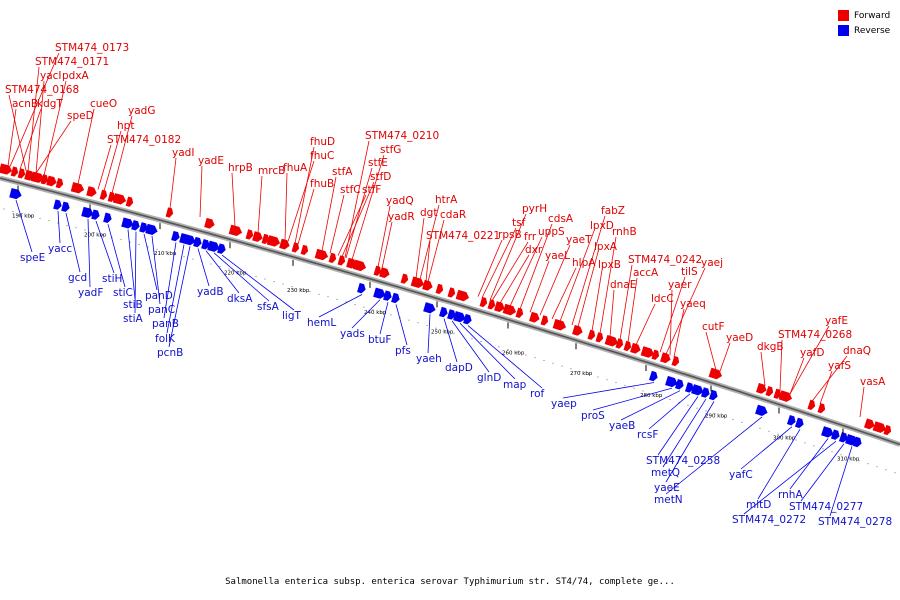  What do you see at coordinates (530, 237) in the screenshot?
I see `forward-gene-label: frr` at bounding box center [530, 237].